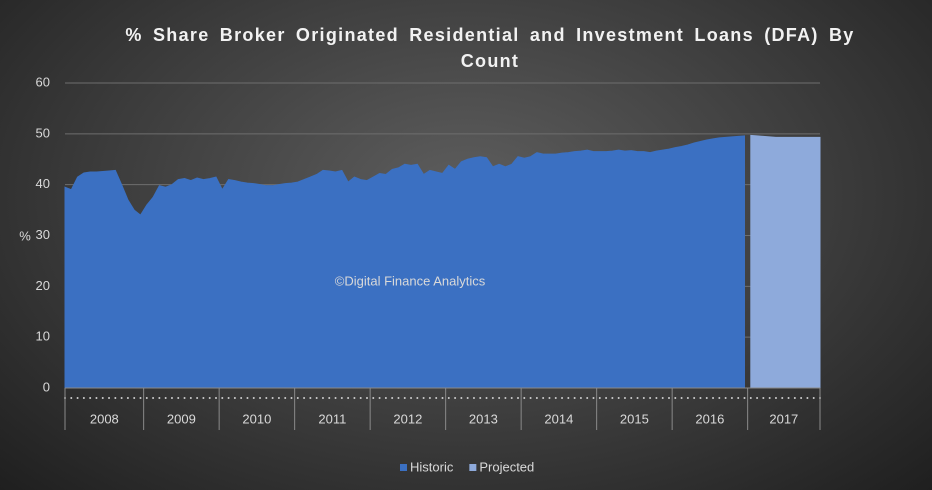  I want to click on x-tick-label: 2011, so click(332, 418).